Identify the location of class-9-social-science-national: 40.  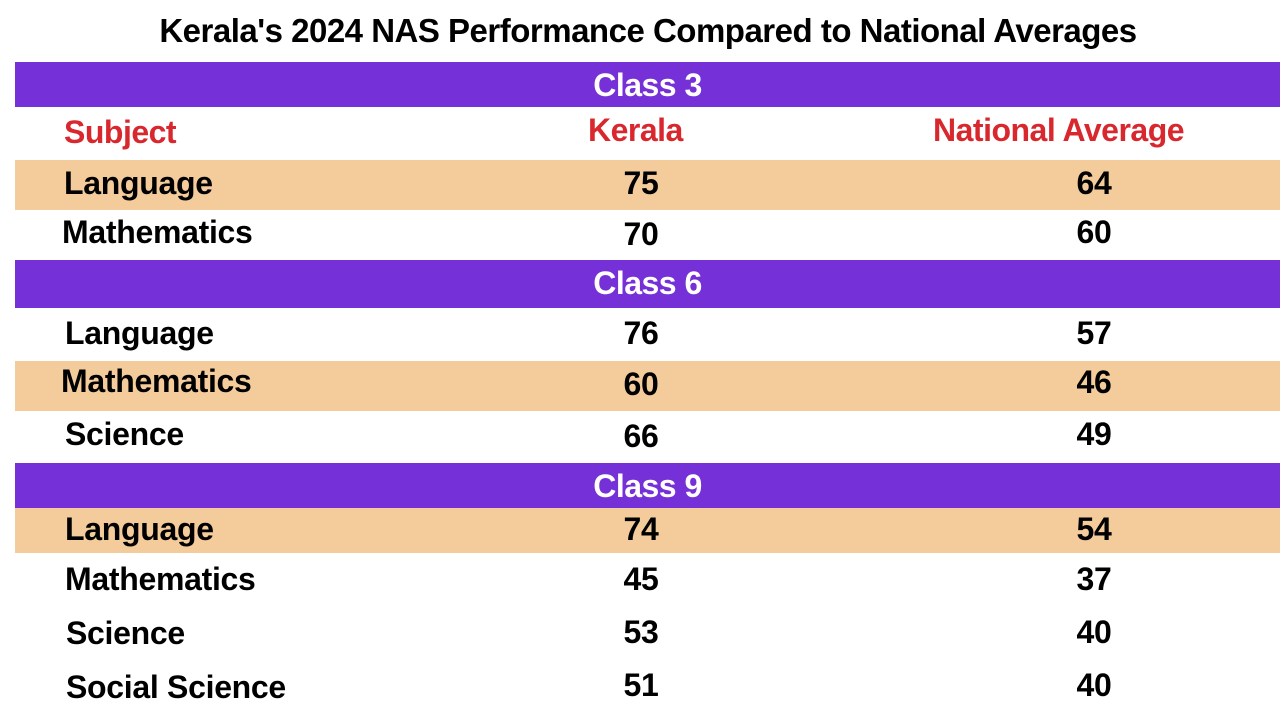
(1094, 685).